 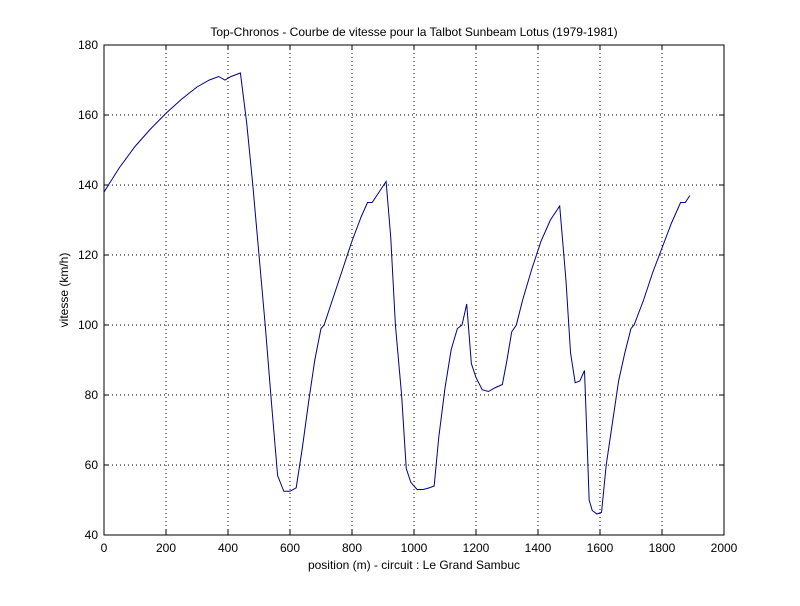 What do you see at coordinates (88, 255) in the screenshot?
I see `y-tick-label: 120` at bounding box center [88, 255].